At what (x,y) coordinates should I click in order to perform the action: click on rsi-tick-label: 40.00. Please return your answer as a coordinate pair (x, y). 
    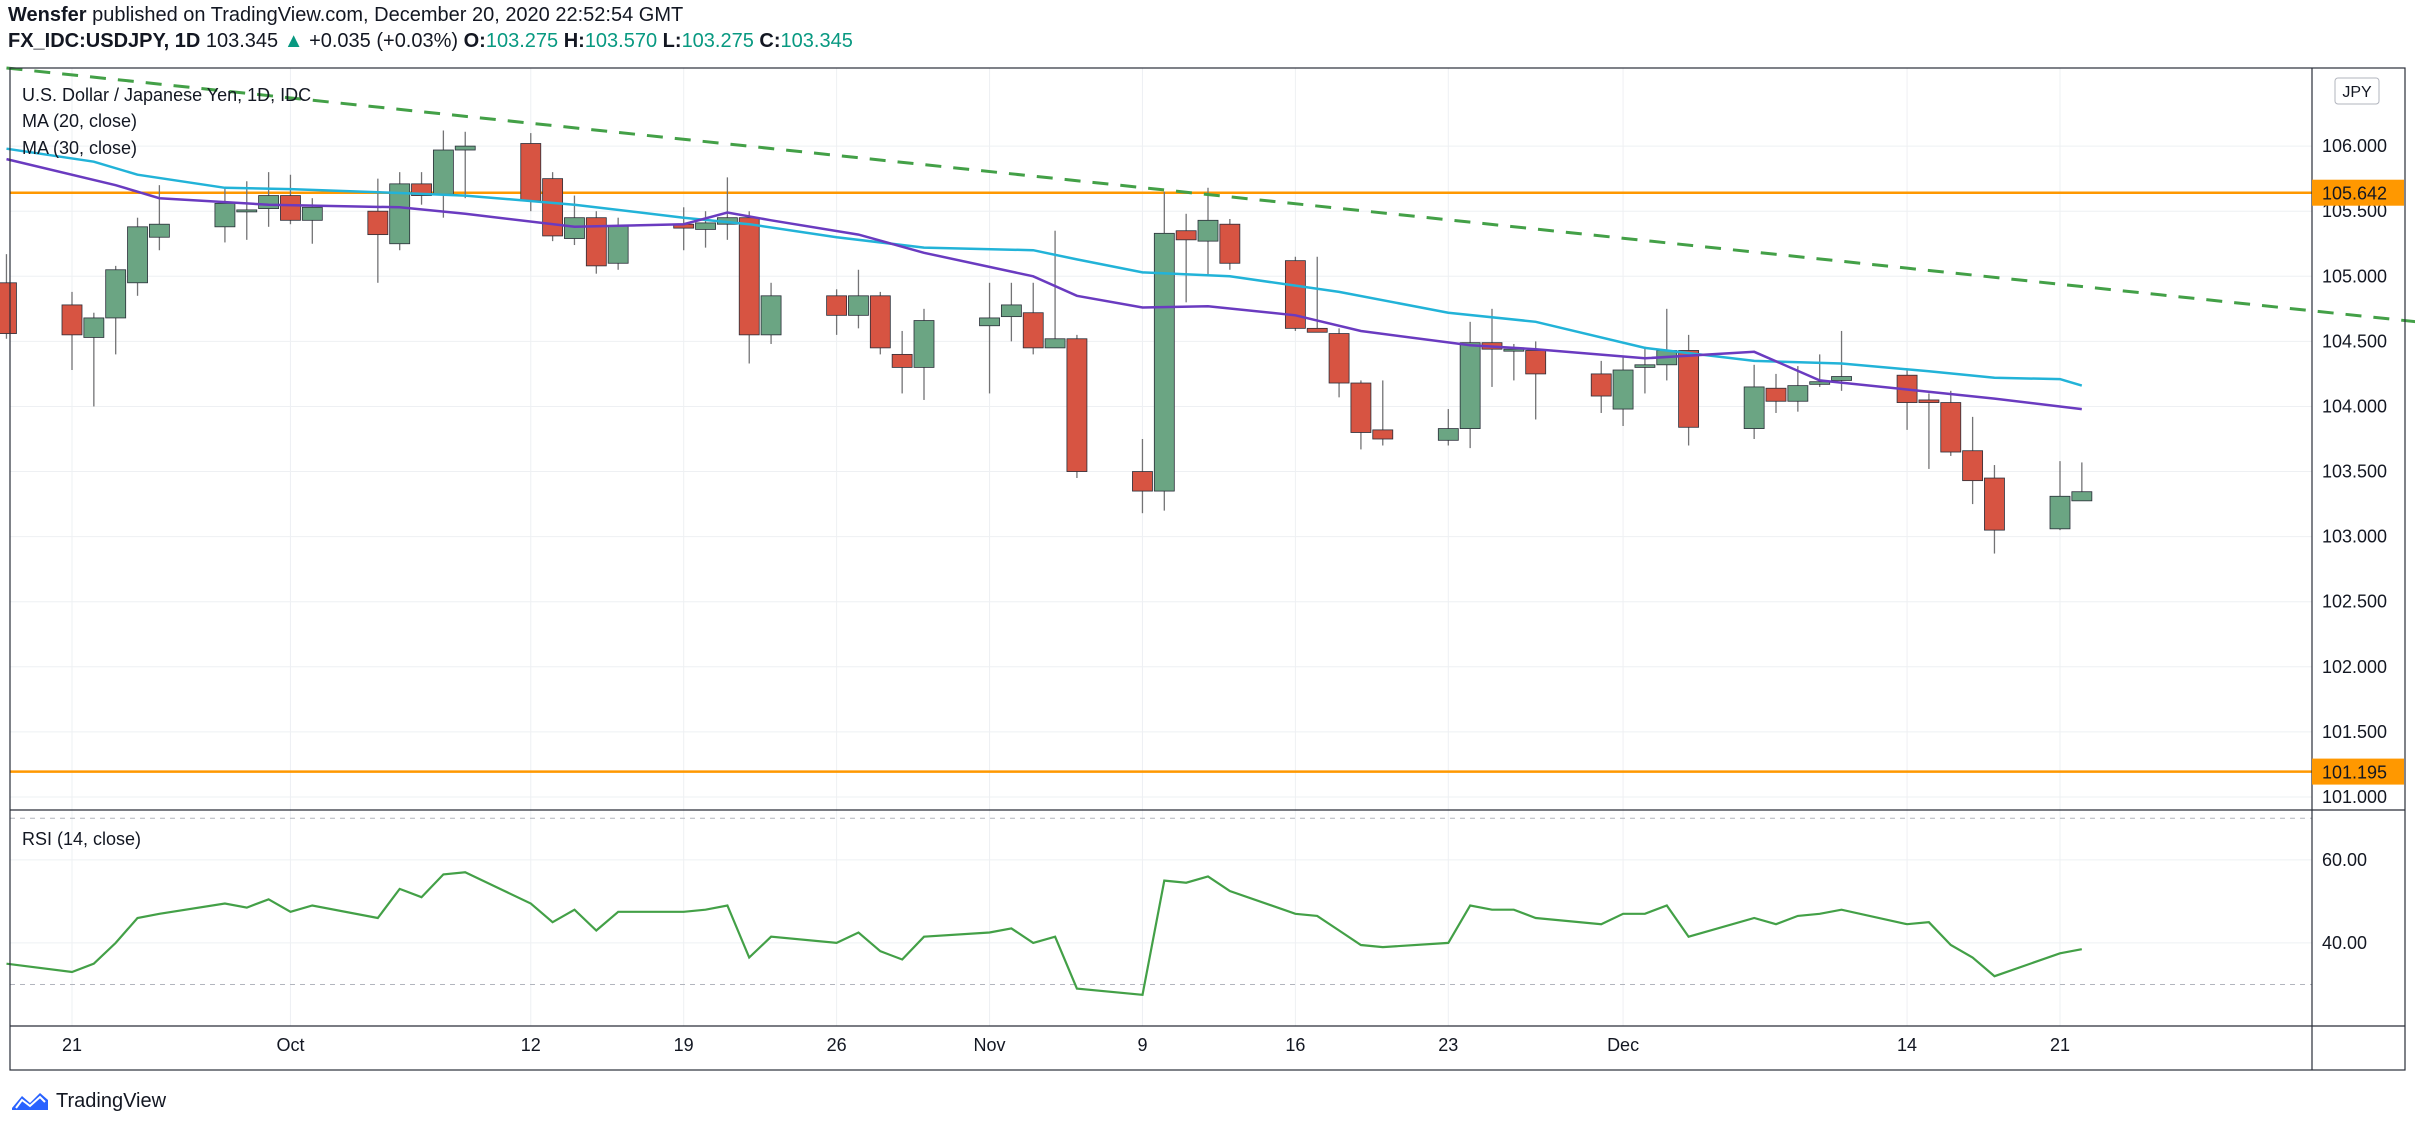
    Looking at the image, I should click on (2344, 943).